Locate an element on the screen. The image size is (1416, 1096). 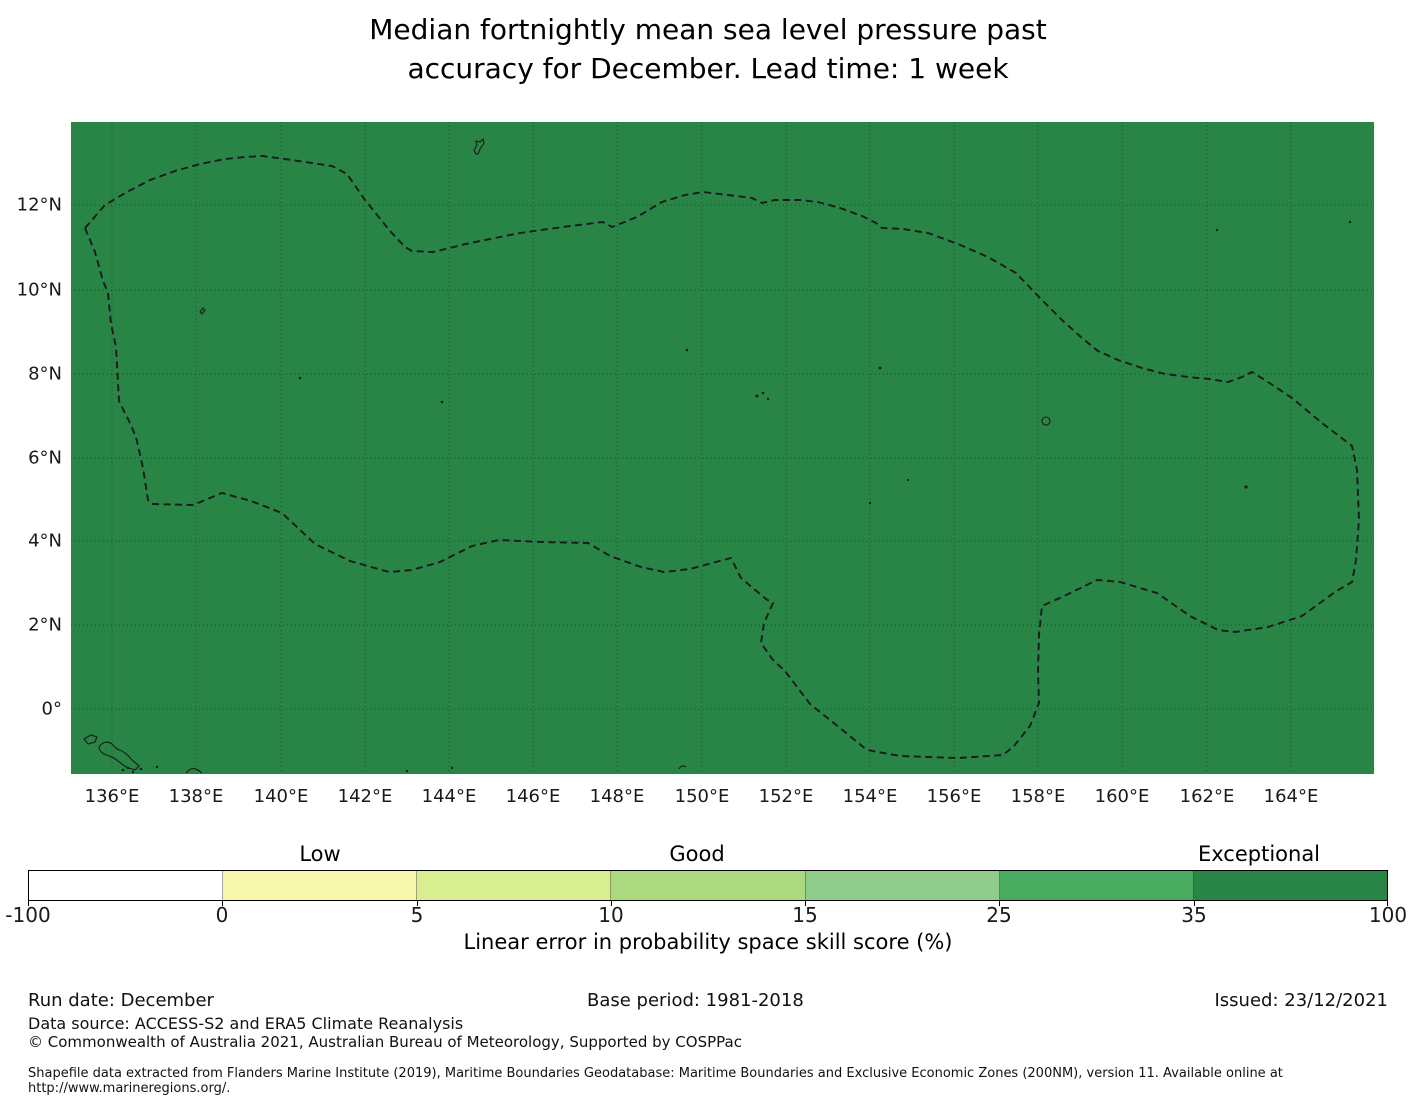
colorbar-tick-label-100: 100 is located at coordinates (1388, 915).